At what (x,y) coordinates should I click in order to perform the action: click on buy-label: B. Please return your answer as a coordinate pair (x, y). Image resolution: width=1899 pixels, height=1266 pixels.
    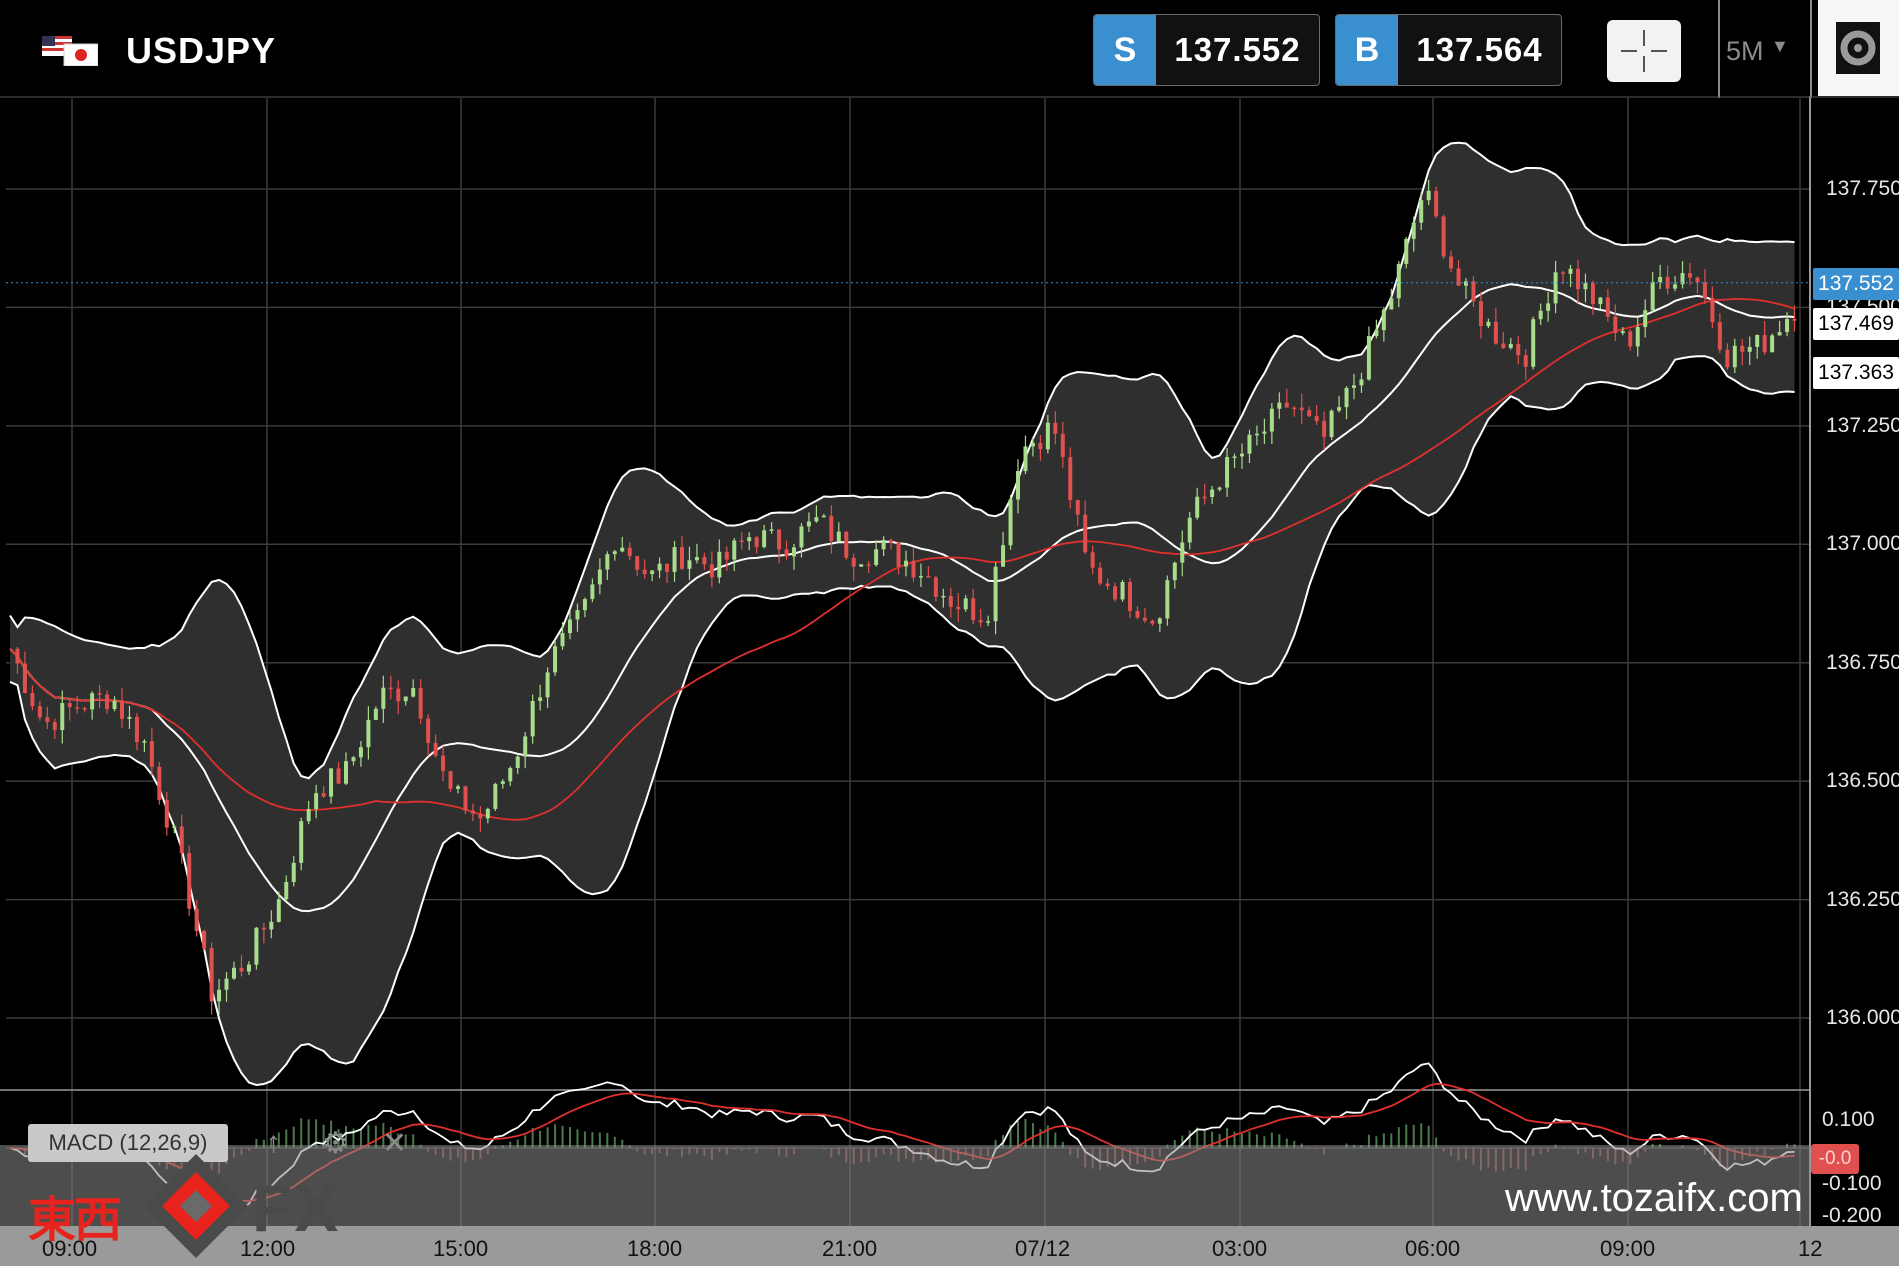
    Looking at the image, I should click on (1367, 50).